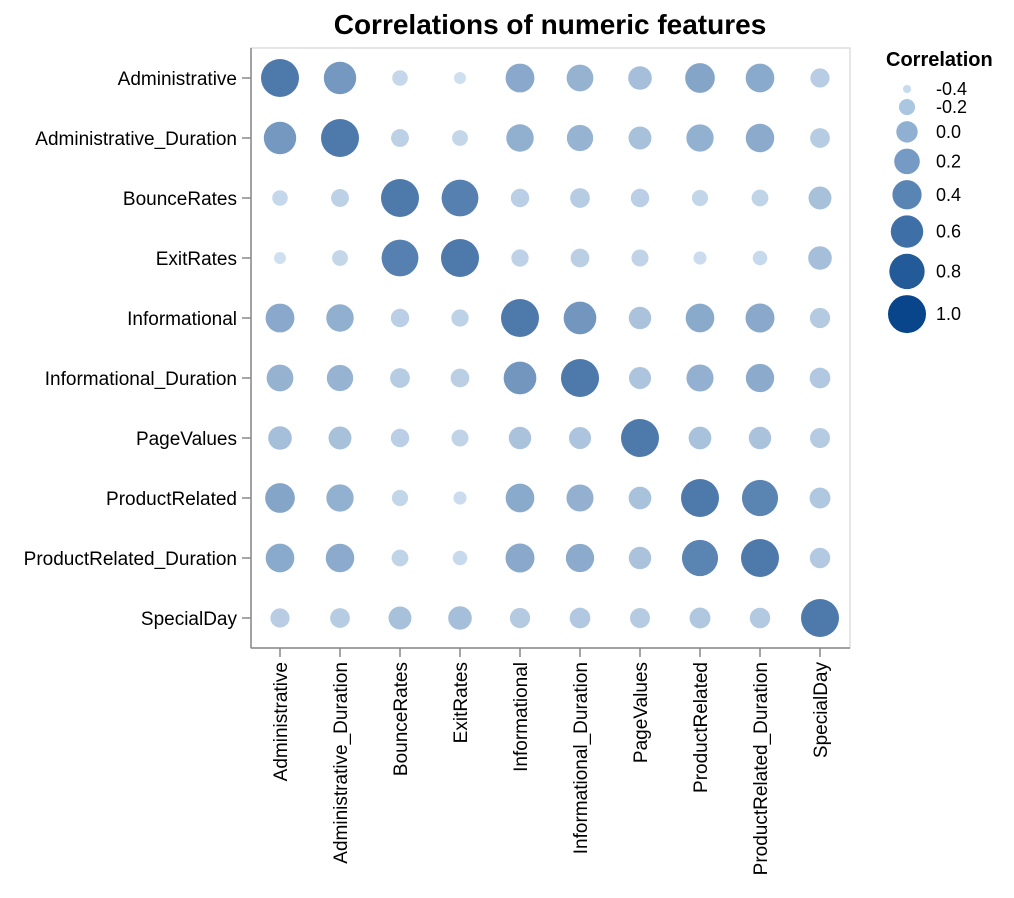 Image resolution: width=1014 pixels, height=898 pixels. What do you see at coordinates (521, 717) in the screenshot?
I see `x-tick-label: Informational` at bounding box center [521, 717].